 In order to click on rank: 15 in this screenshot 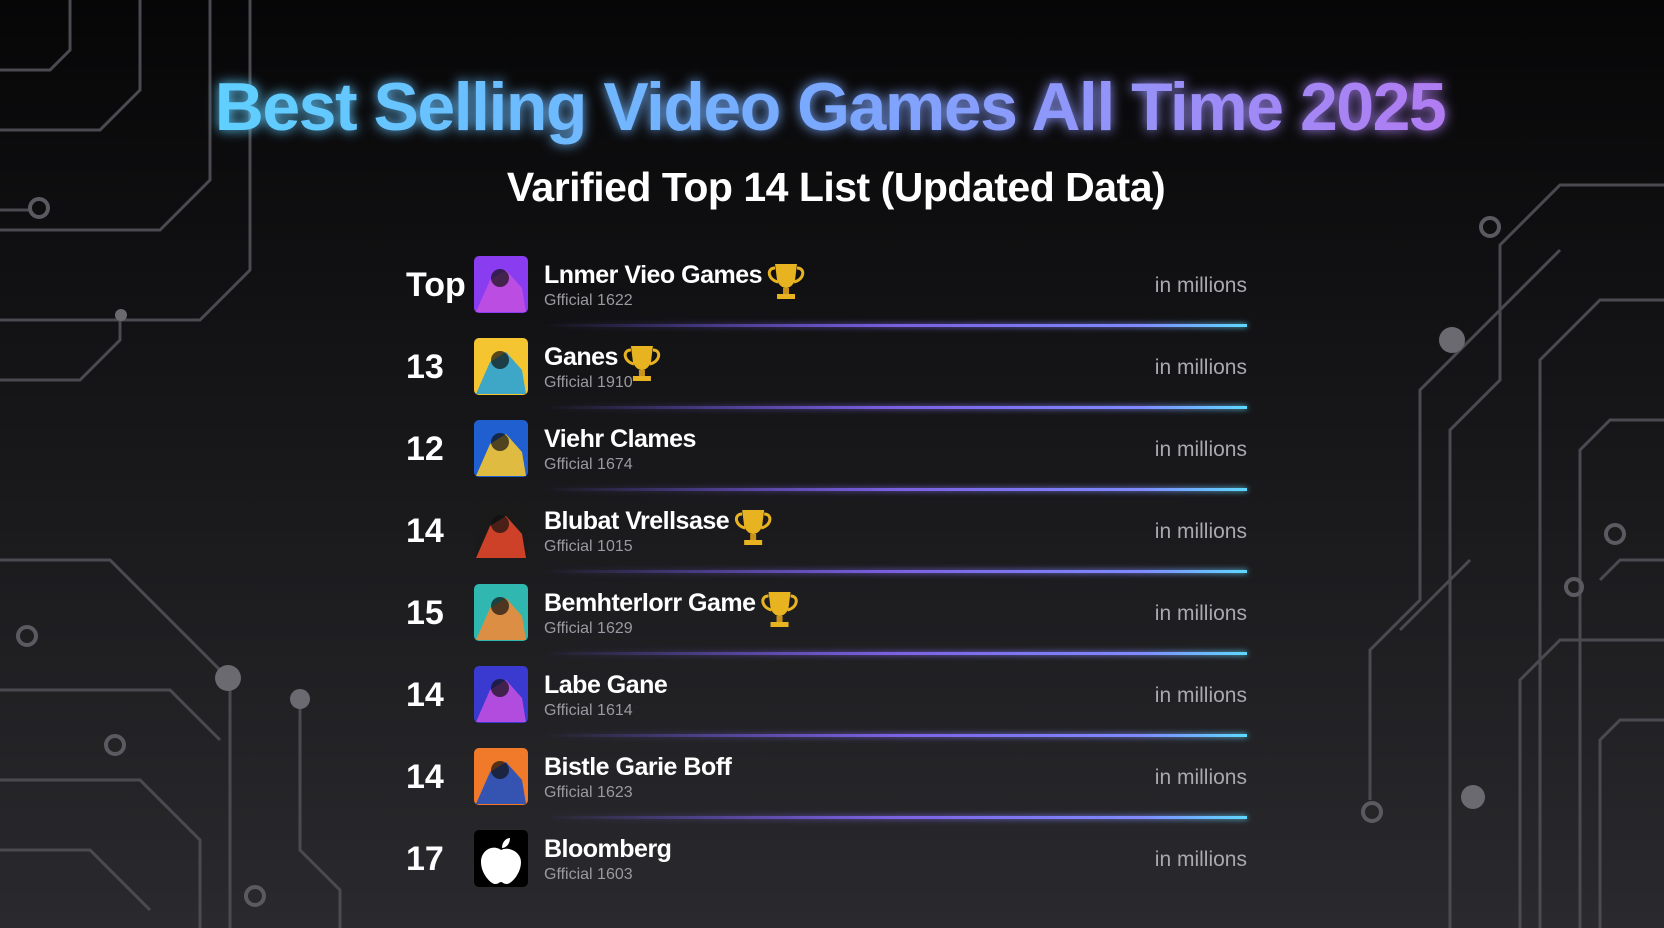, I will do `click(425, 613)`.